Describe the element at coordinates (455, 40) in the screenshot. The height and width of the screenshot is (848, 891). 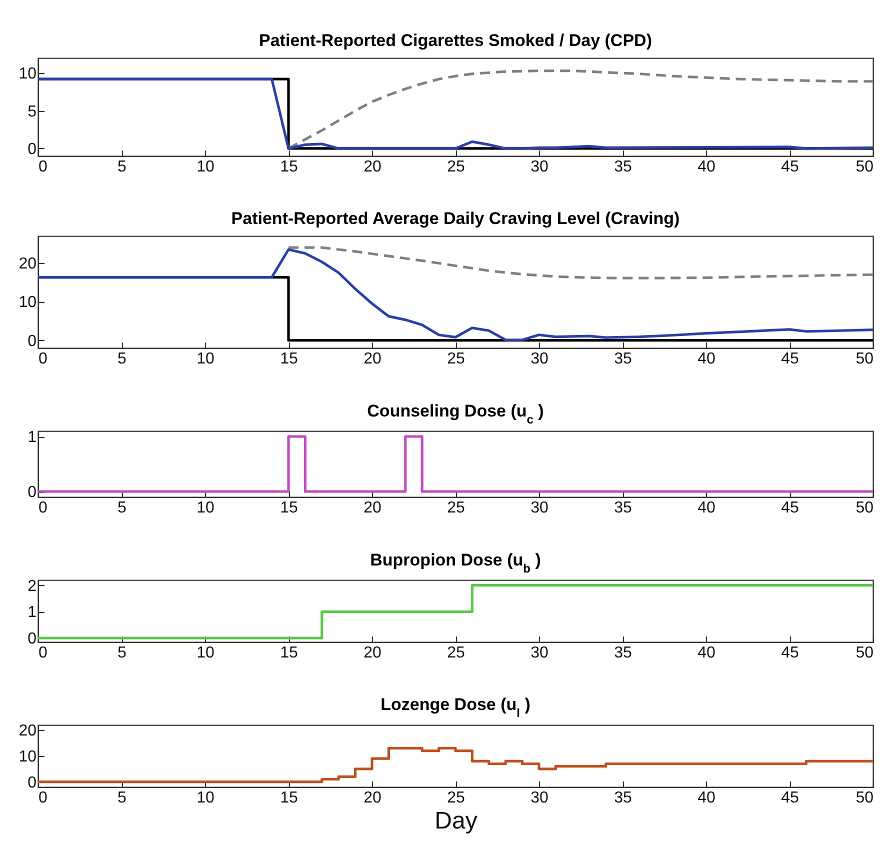
I see `chart-title: Patient-Reported Cigarettes Smoked / Day (CPD)` at that location.